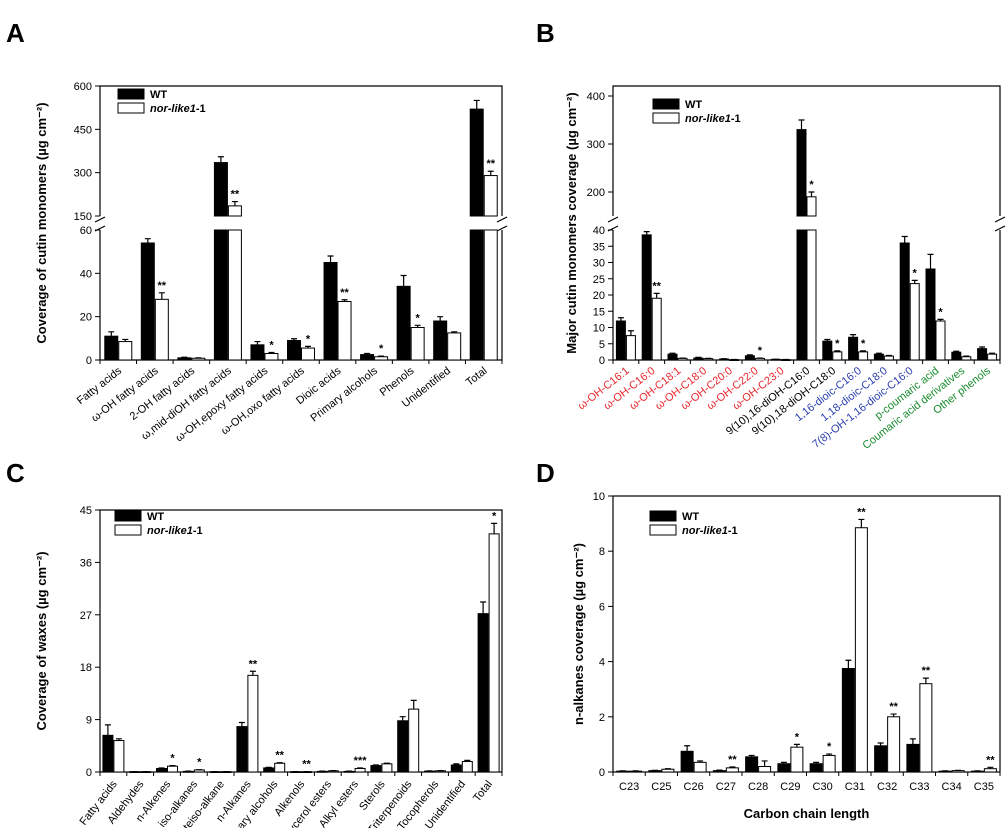 The height and width of the screenshot is (828, 1007). I want to click on category-label: C29, so click(790, 787).